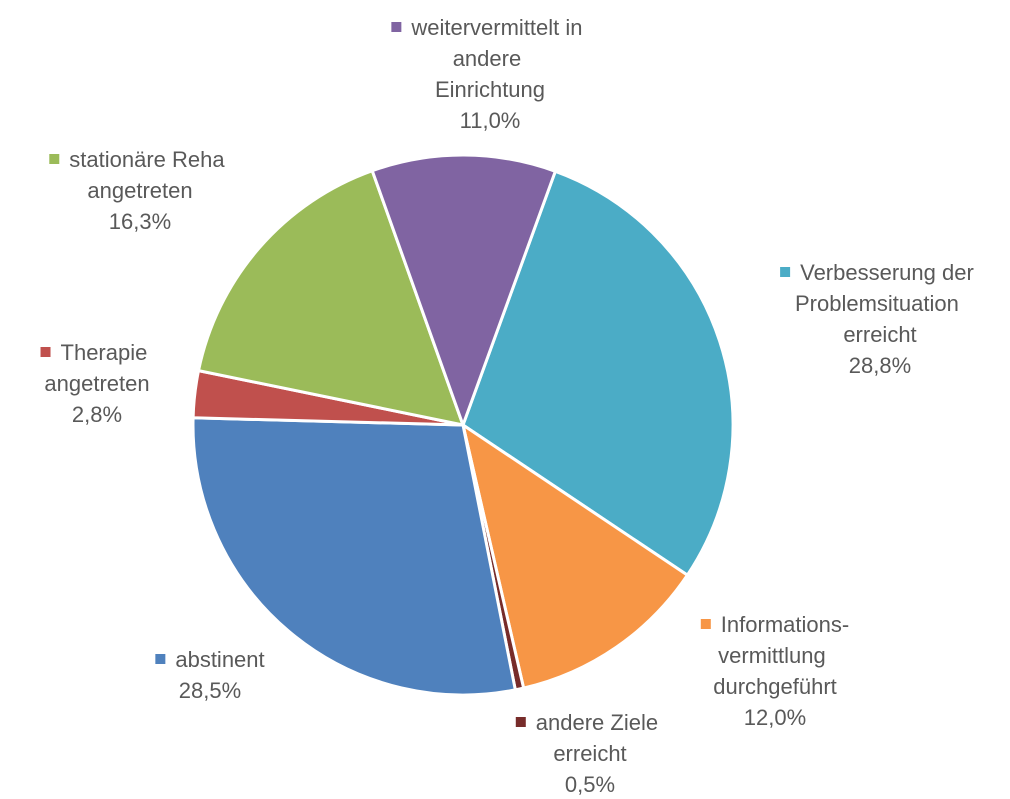 Image resolution: width=1010 pixels, height=799 pixels. Describe the element at coordinates (98, 368) in the screenshot. I see `slice-label: Therapie angetreten` at that location.